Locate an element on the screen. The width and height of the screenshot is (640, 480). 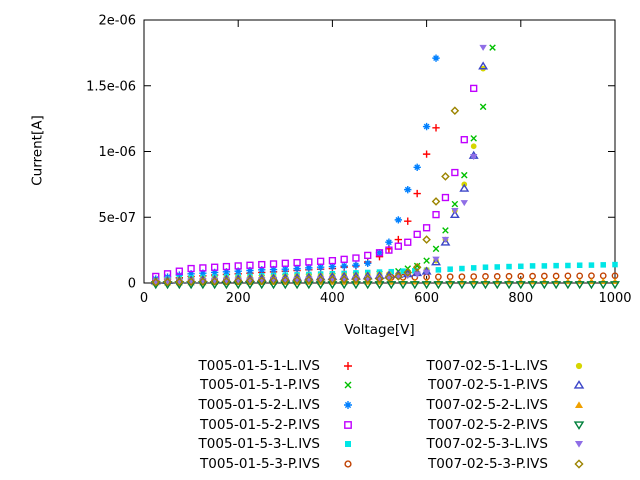
legend-item: T005-01-5-1-P.IVS is located at coordinates (263, 386).